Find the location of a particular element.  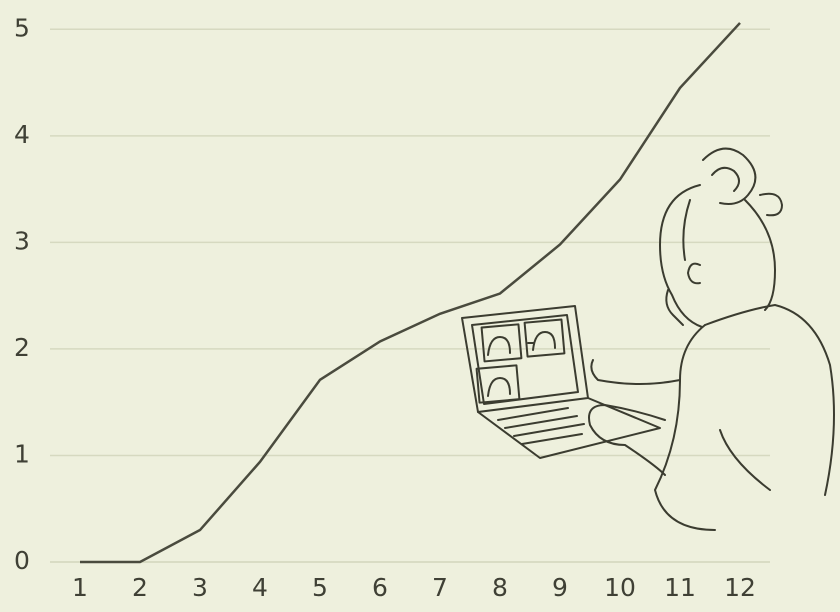

y-tick-label: 1 is located at coordinates (22, 453).